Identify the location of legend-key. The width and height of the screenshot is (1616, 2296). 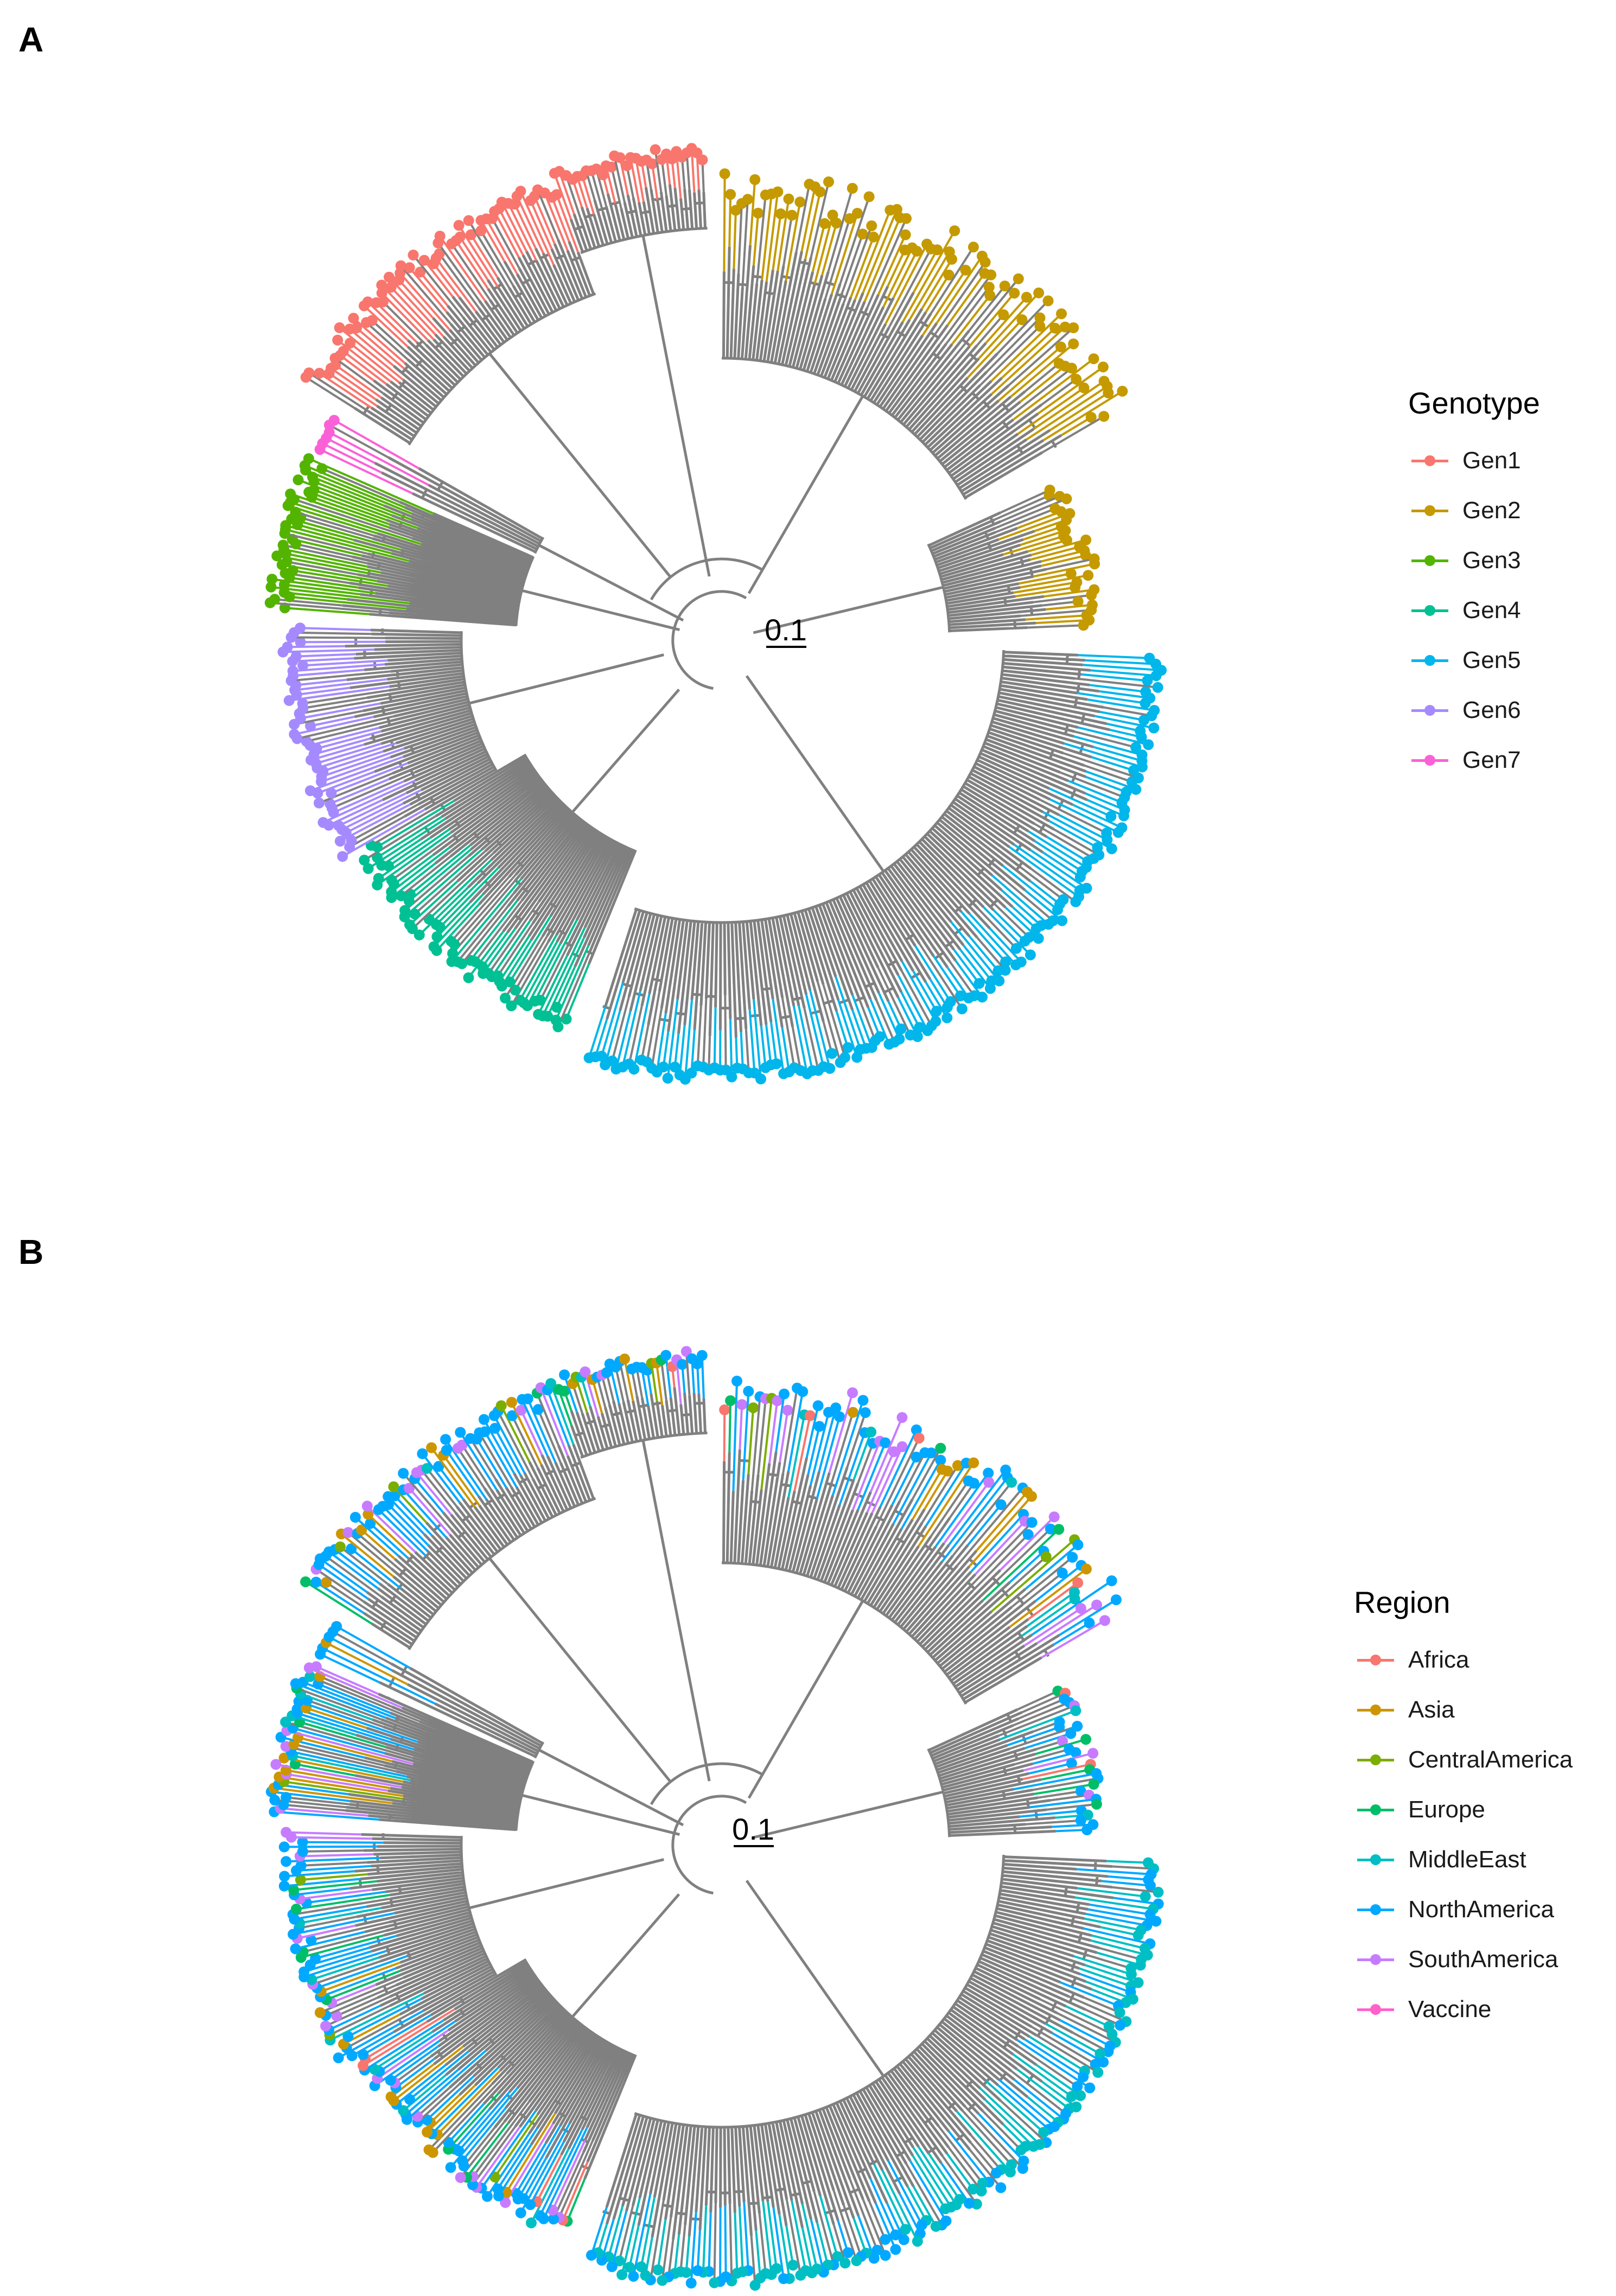
(1430, 510).